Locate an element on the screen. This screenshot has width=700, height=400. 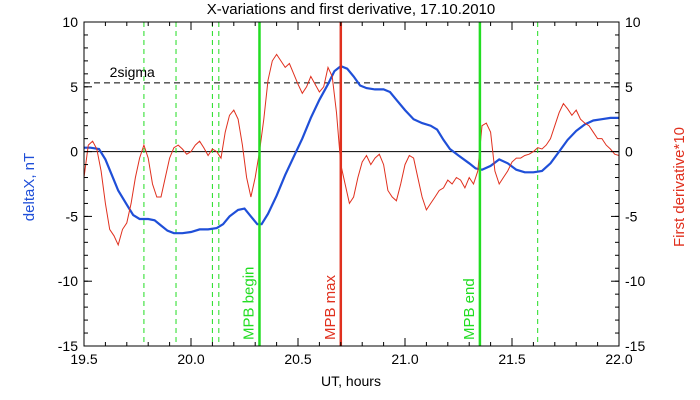
y-tick-label-left: 5 is located at coordinates (74, 87).